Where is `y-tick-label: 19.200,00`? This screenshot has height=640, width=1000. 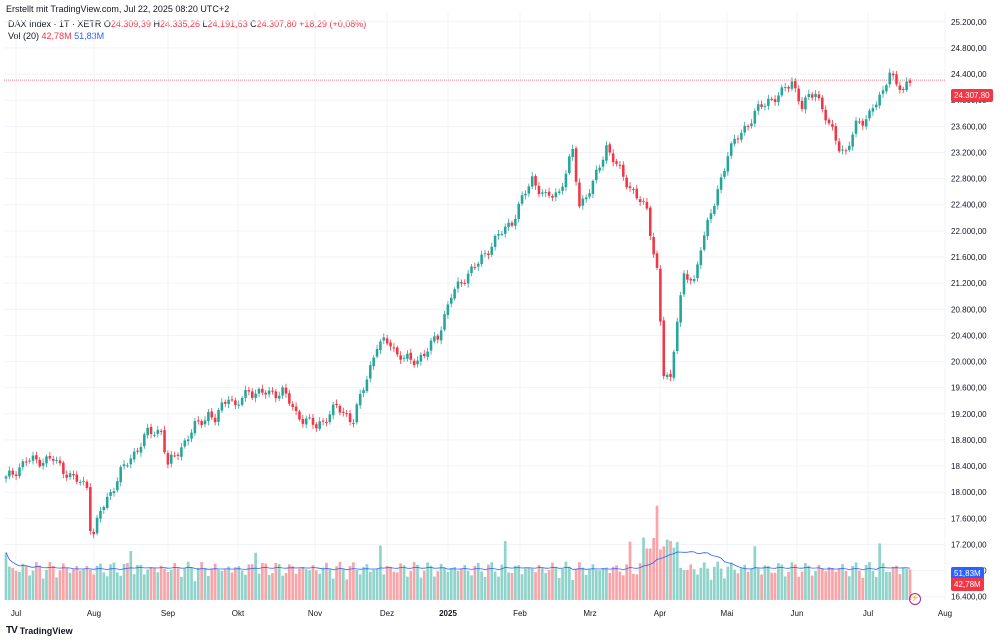
y-tick-label: 19.200,00 is located at coordinates (969, 414).